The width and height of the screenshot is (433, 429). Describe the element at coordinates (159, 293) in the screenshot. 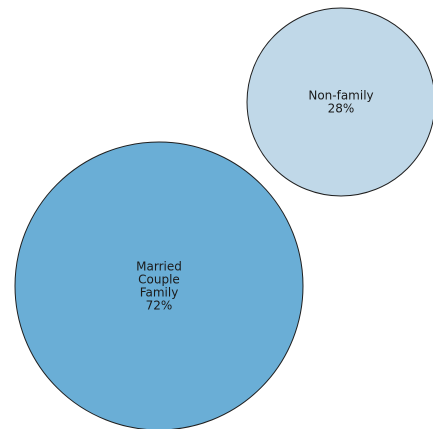

I see `bubble-name-label: Family` at that location.